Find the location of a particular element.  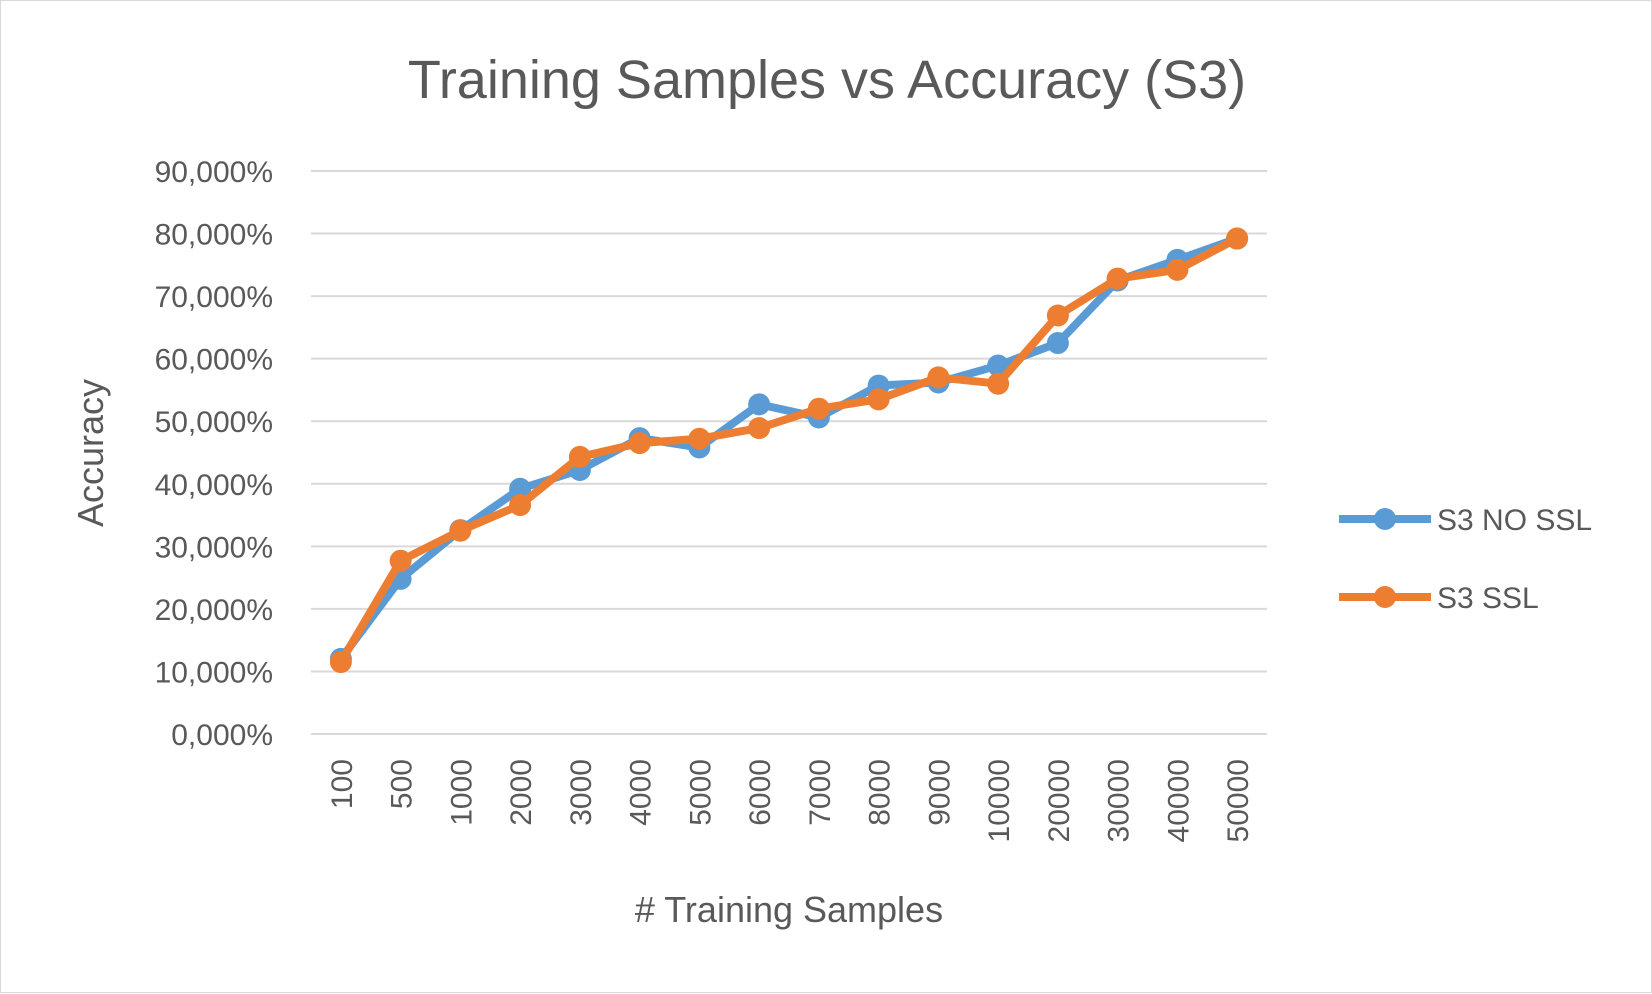

y-axis-title: Accuracy is located at coordinates (90, 453).